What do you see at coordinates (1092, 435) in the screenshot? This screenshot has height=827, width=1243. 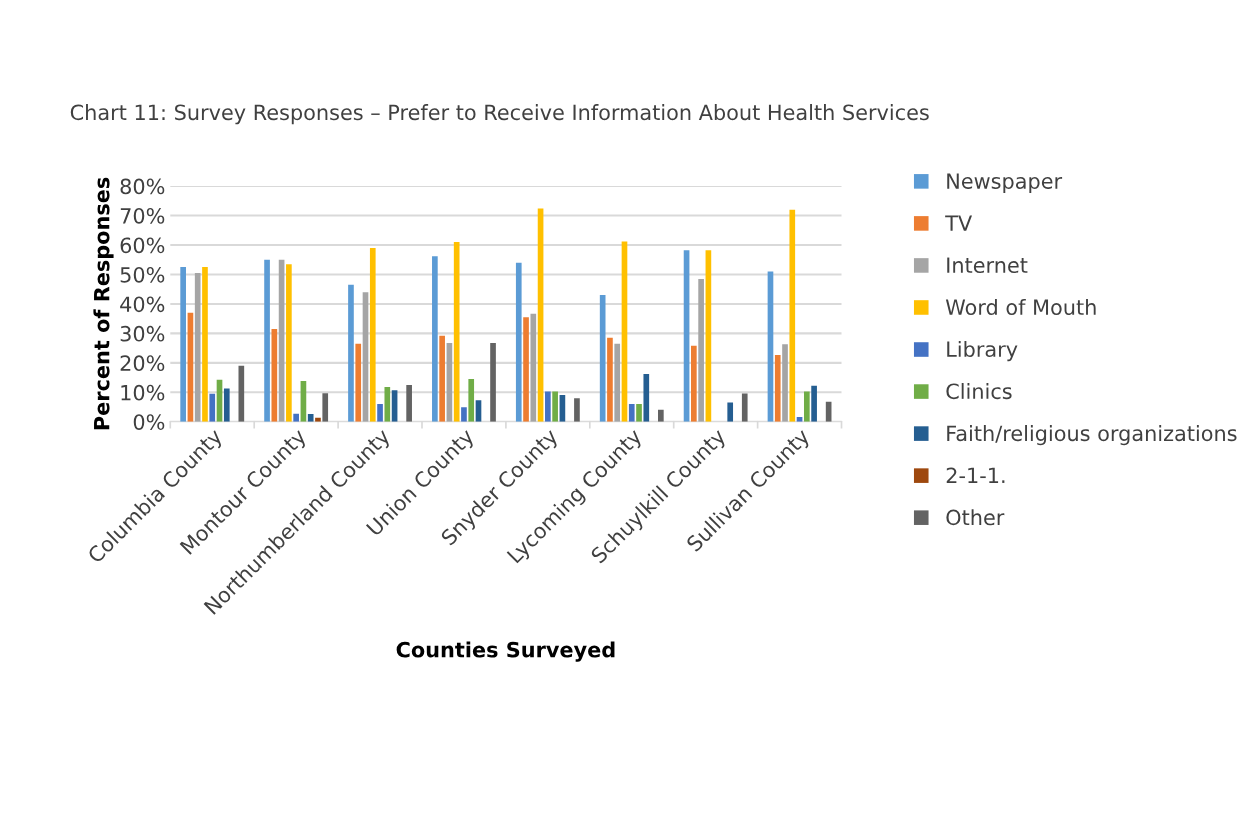 I see `legend-label: Faith/religious organizations` at bounding box center [1092, 435].